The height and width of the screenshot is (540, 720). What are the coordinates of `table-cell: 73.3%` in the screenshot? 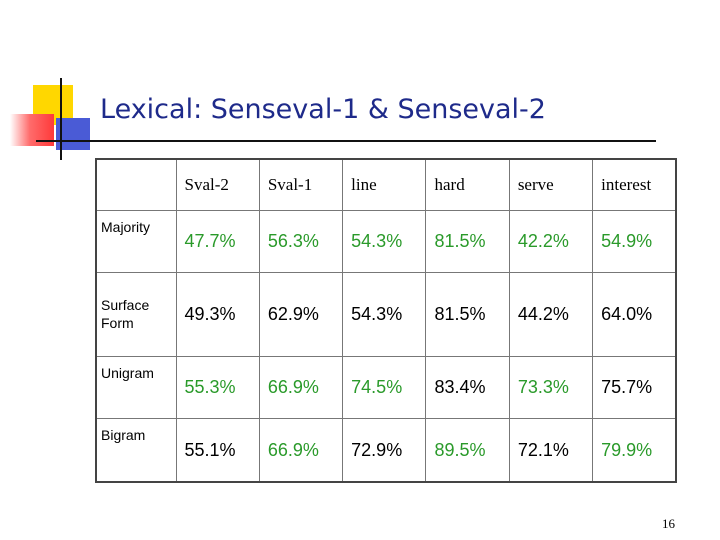 It's located at (551, 388).